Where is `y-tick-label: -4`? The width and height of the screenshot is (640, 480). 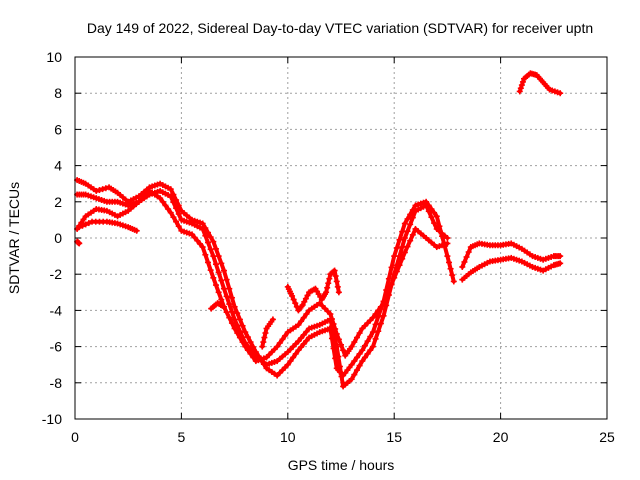 y-tick-label: -4 is located at coordinates (56, 310).